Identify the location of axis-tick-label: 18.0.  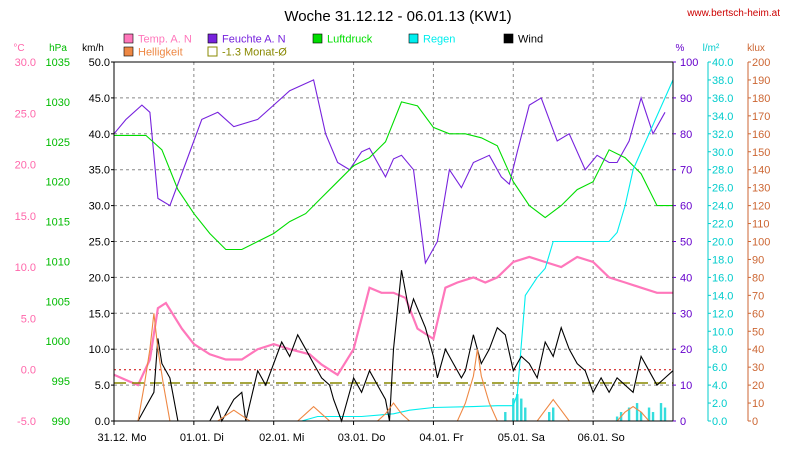
(722, 260).